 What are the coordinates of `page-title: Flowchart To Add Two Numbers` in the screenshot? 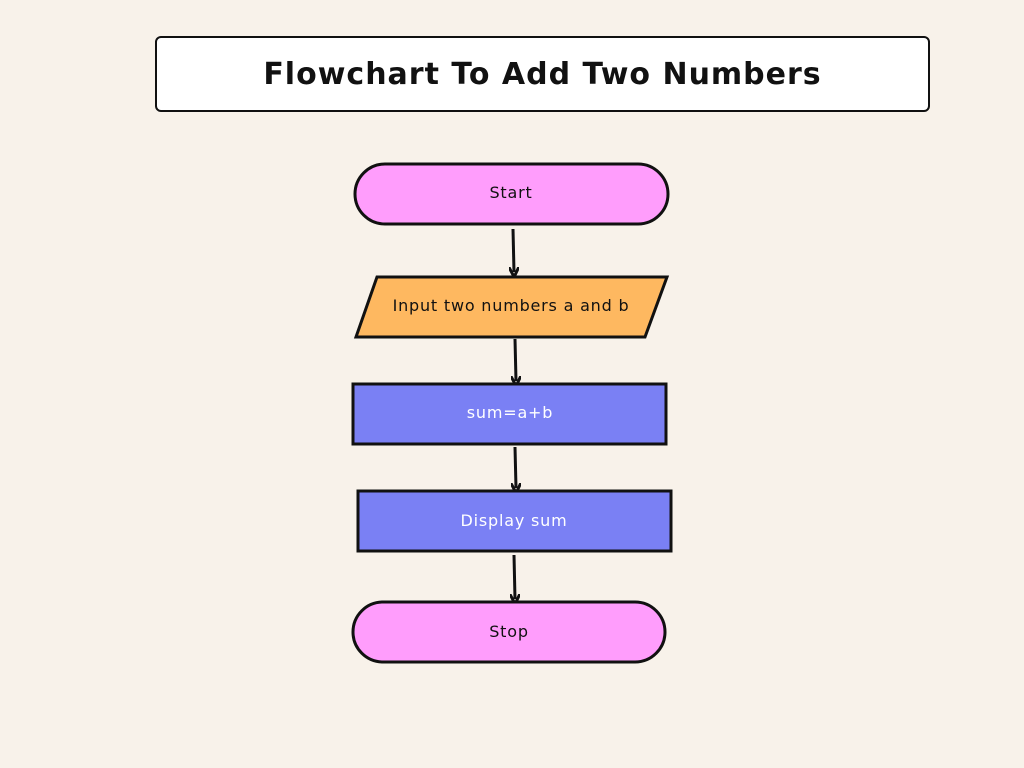 It's located at (542, 74).